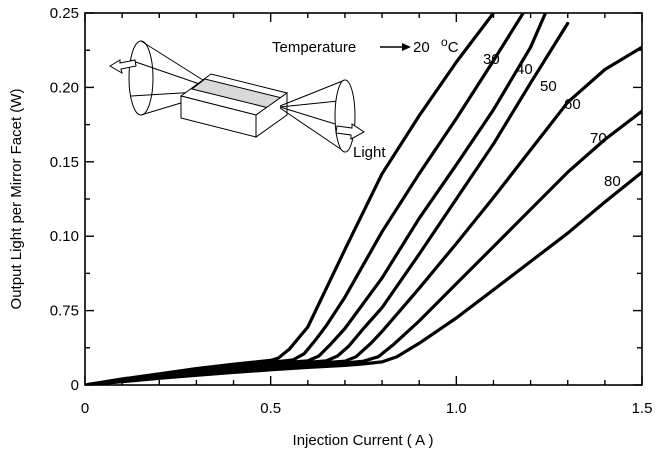 The image size is (657, 452). I want to click on temperature-arrow-head, so click(406, 47).